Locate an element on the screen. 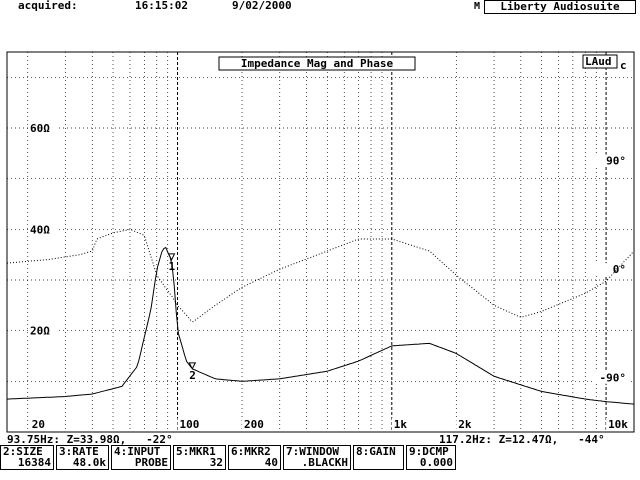 Image resolution: width=640 pixels, height=480 pixels. right-axis-label: 0° is located at coordinates (619, 269).